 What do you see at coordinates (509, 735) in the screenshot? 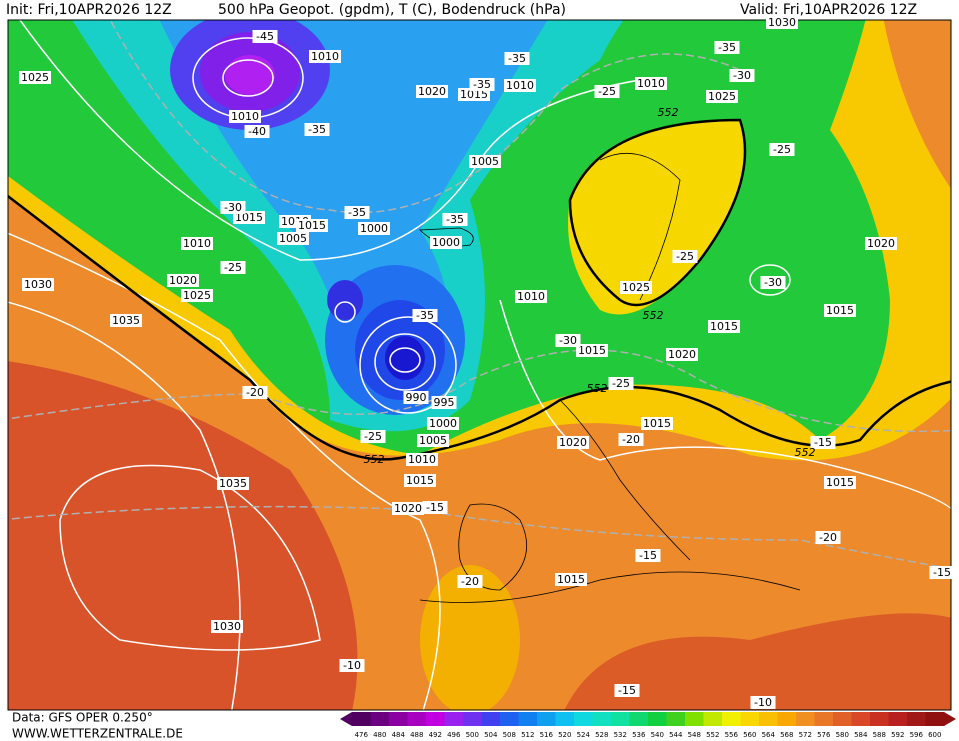
I see `colorbar-tick-label: 508` at bounding box center [509, 735].